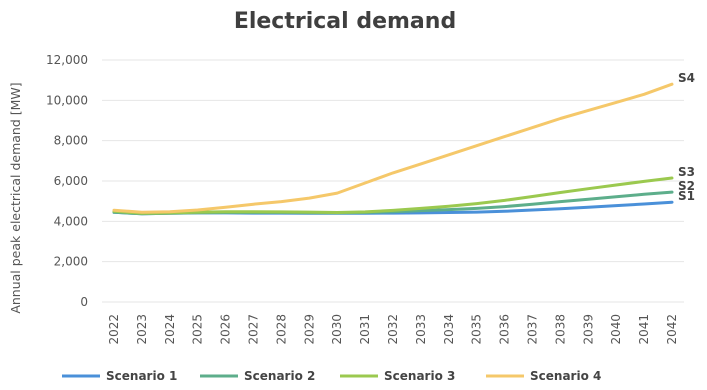 This screenshot has width=707, height=390. Describe the element at coordinates (15, 197) in the screenshot. I see `y-axis-title: Annual peak electrical demand [MW]` at that location.